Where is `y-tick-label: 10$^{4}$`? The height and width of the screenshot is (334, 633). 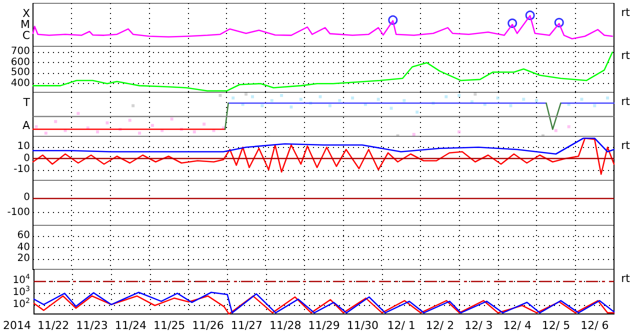 y-tick-label: 10$^{4}$ is located at coordinates (21, 279).